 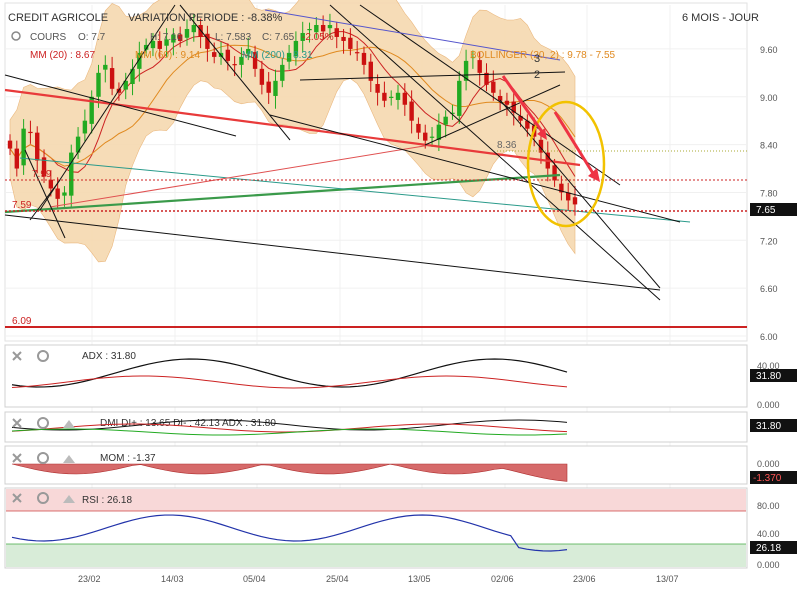 What do you see at coordinates (43, 356) in the screenshot?
I see `adx-gear-icon` at bounding box center [43, 356].